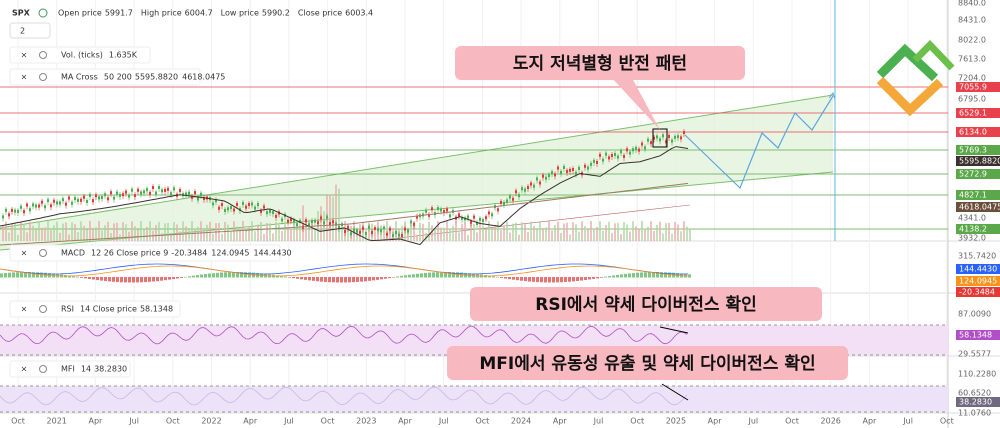  What do you see at coordinates (272, 253) in the screenshot?
I see `indicator-value: 144.4430` at bounding box center [272, 253].